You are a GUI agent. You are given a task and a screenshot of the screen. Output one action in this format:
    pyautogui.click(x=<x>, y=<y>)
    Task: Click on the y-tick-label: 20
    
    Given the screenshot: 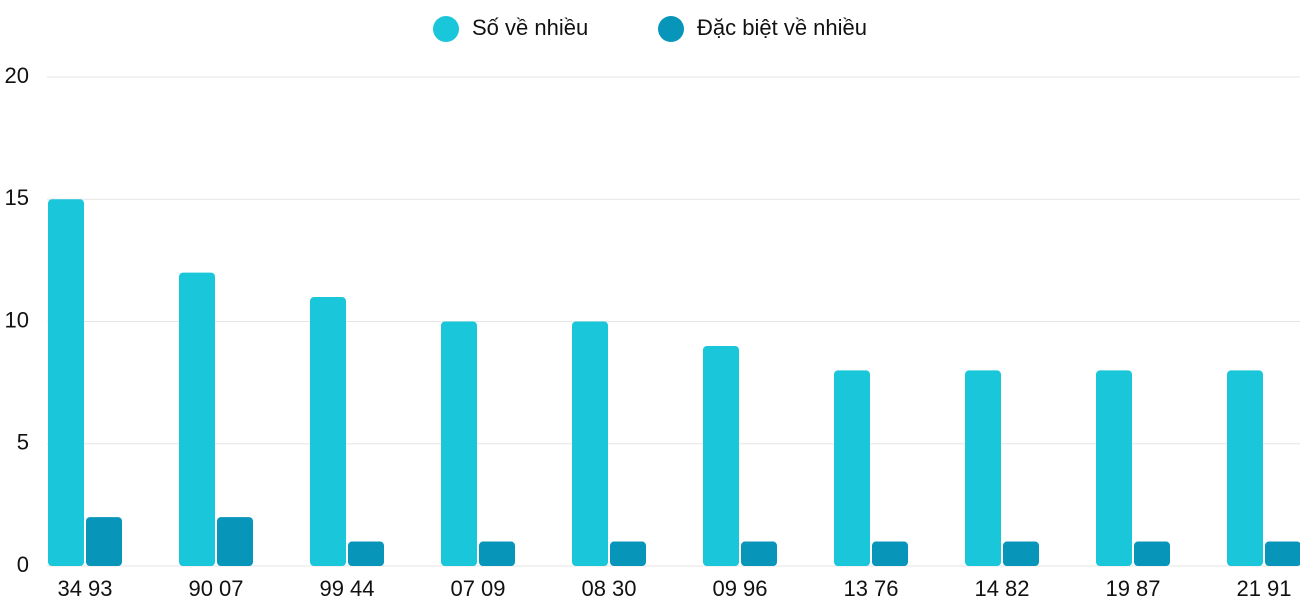 What is the action you would take?
    pyautogui.click(x=17, y=75)
    